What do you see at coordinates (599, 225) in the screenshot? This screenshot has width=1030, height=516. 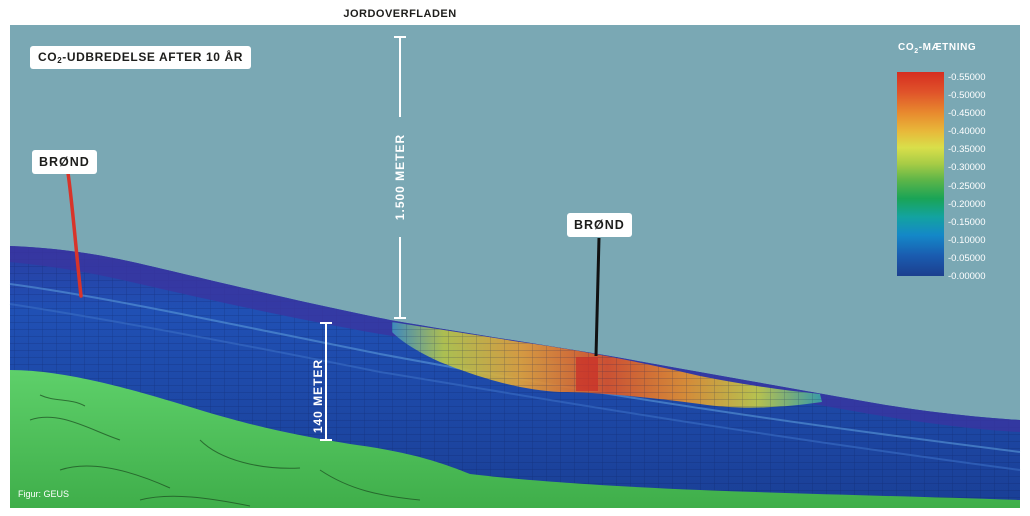 I see `well-label-right: BRØND` at bounding box center [599, 225].